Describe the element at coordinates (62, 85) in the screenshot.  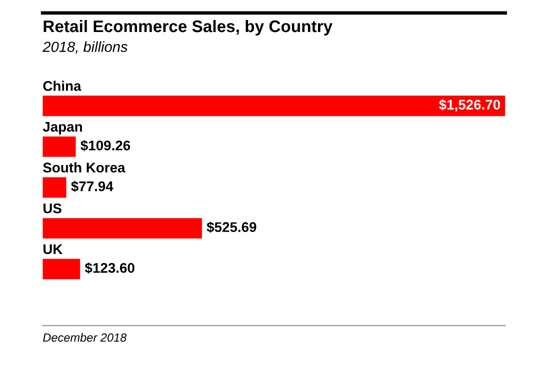
I see `y-tick-label: China` at that location.